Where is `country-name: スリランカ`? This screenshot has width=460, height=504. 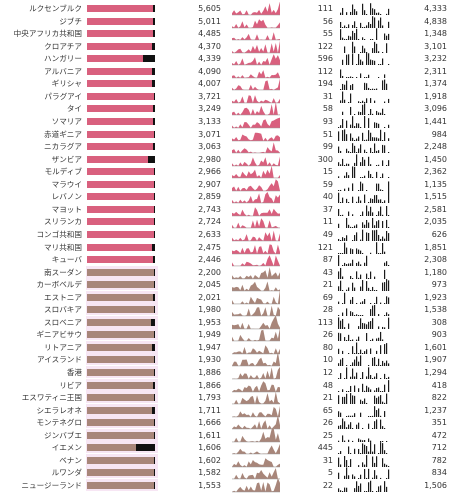
country-name: スリランカ is located at coordinates (63, 222).